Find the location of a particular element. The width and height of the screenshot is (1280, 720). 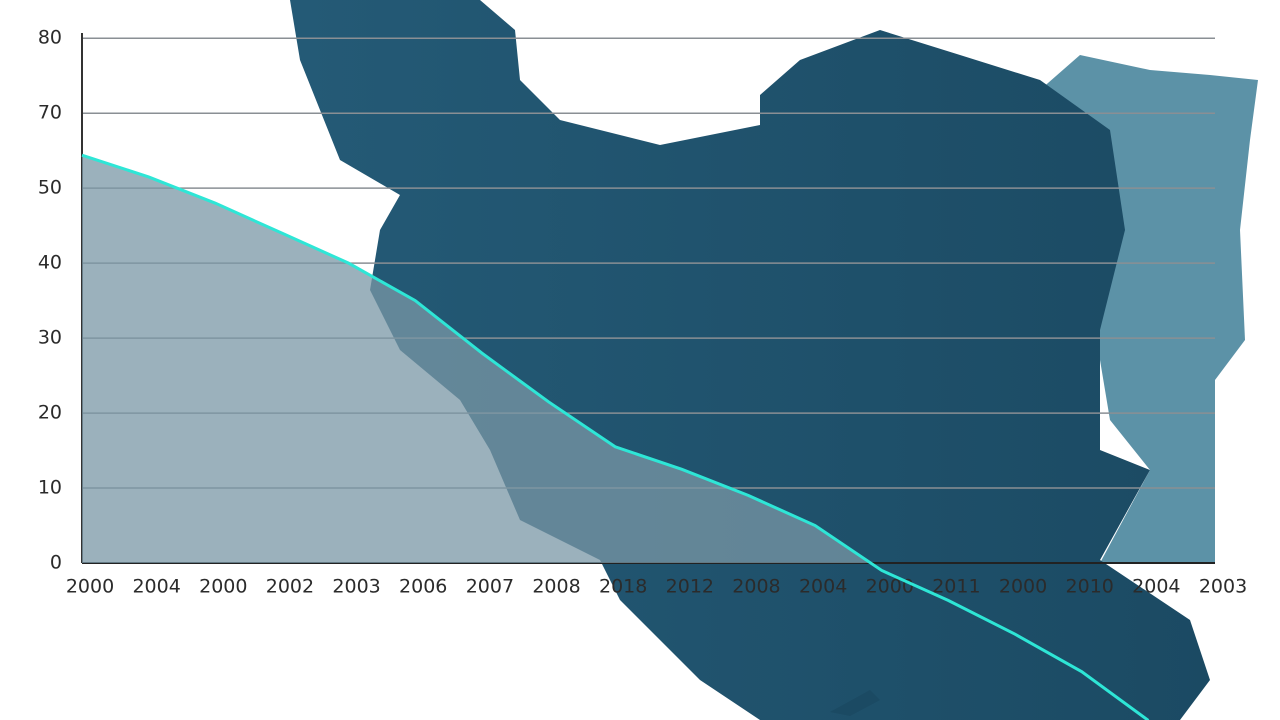

x-tick-label: 2018 is located at coordinates (623, 587).